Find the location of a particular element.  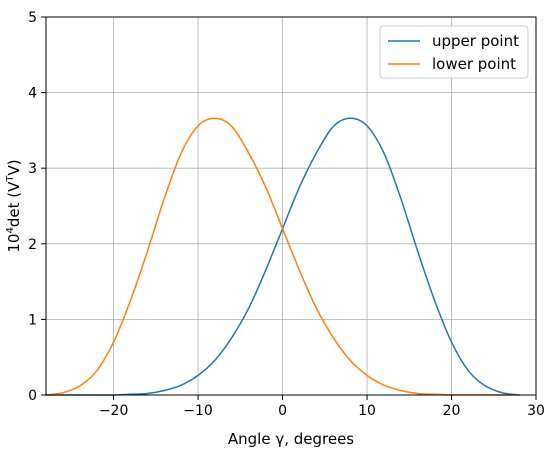

y-tick-label: 3 is located at coordinates (32, 169).